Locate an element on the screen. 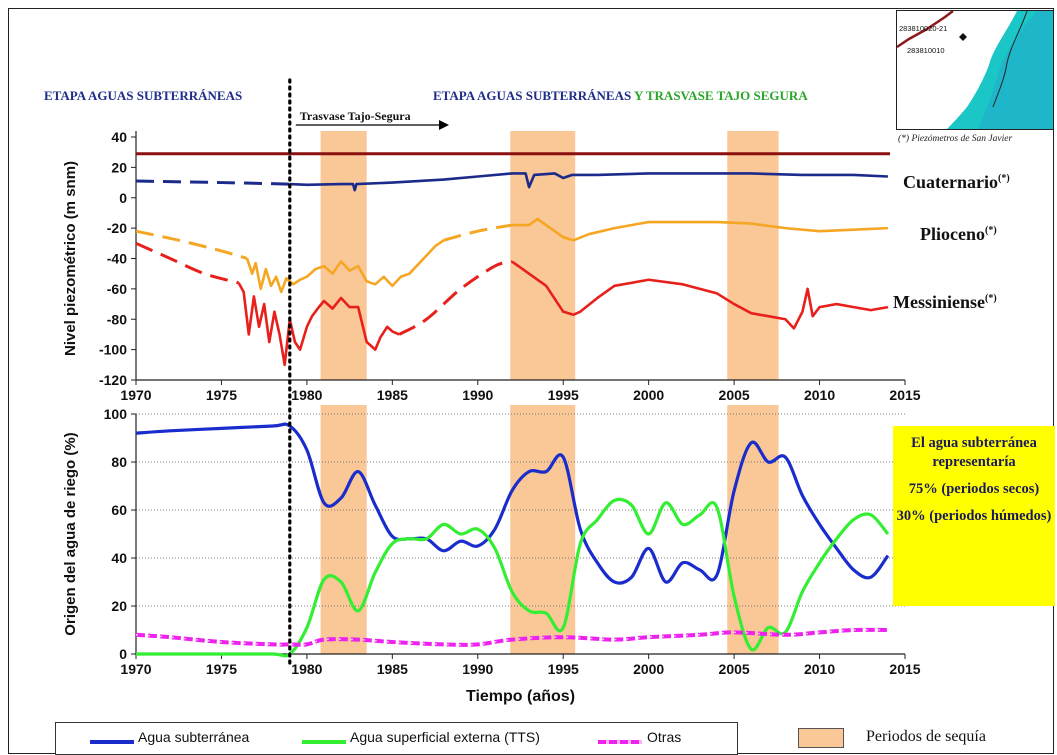  top-ytick-label-4: -40 is located at coordinates (117, 259).